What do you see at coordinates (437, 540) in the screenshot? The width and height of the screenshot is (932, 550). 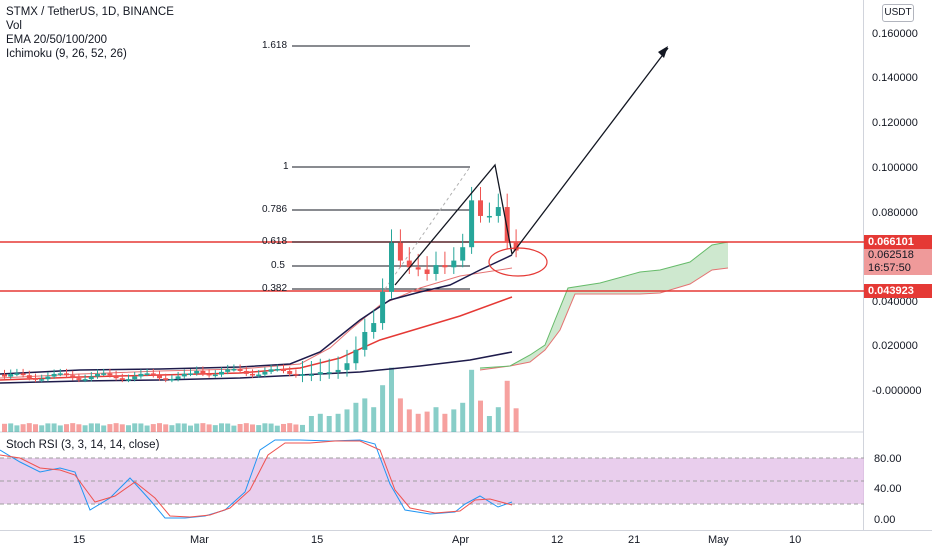 I see `time-axis: 15 Mar 15 Apr 12 21 May 10` at bounding box center [437, 540].